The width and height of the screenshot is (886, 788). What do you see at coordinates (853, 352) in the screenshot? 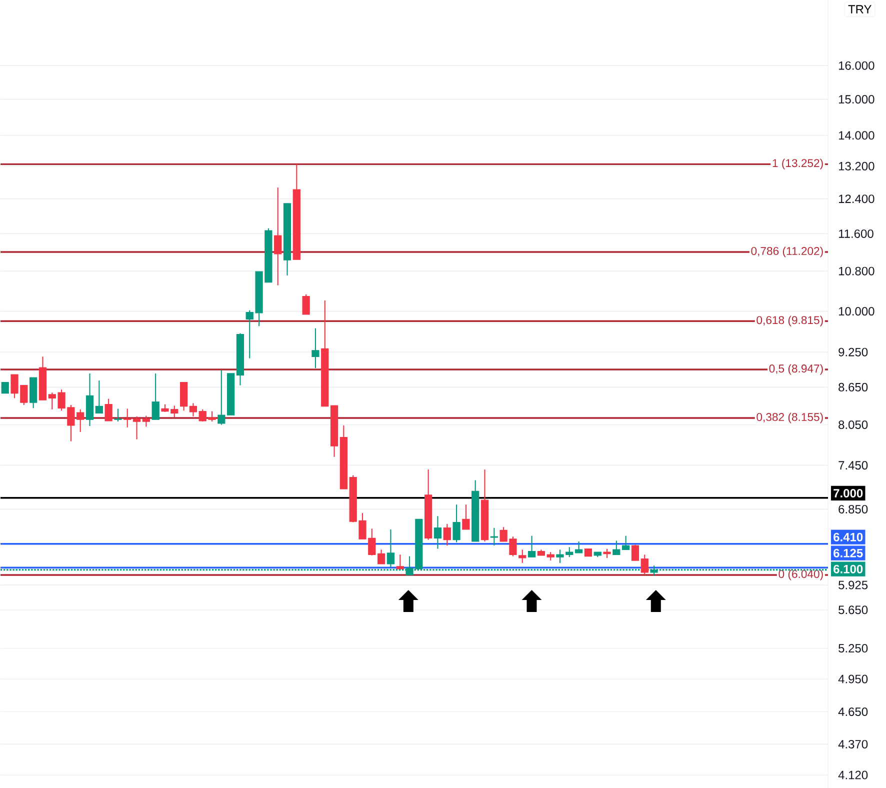
I see `y-tick-label: 9.250` at bounding box center [853, 352].